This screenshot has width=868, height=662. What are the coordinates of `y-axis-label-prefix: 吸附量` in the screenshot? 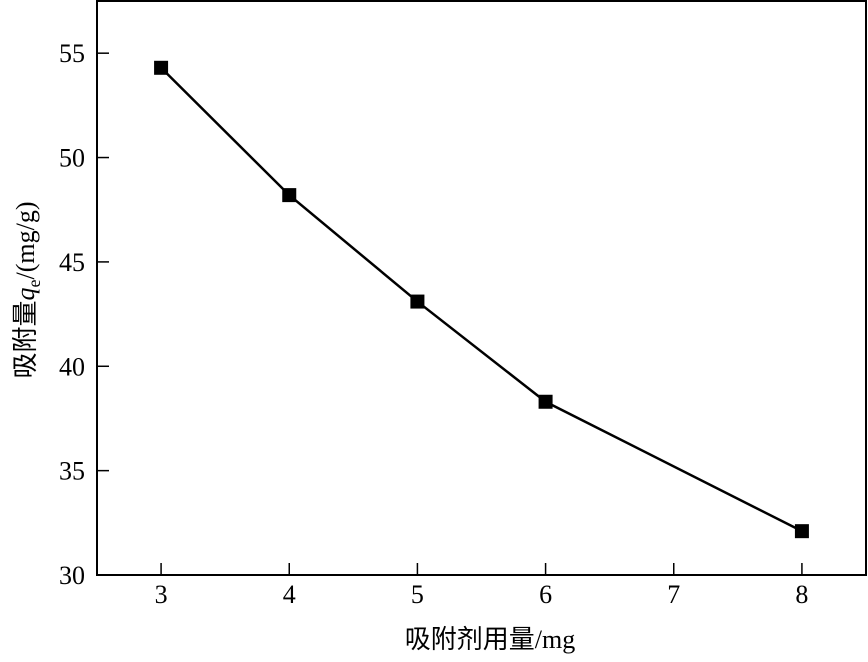 It's located at (25, 339).